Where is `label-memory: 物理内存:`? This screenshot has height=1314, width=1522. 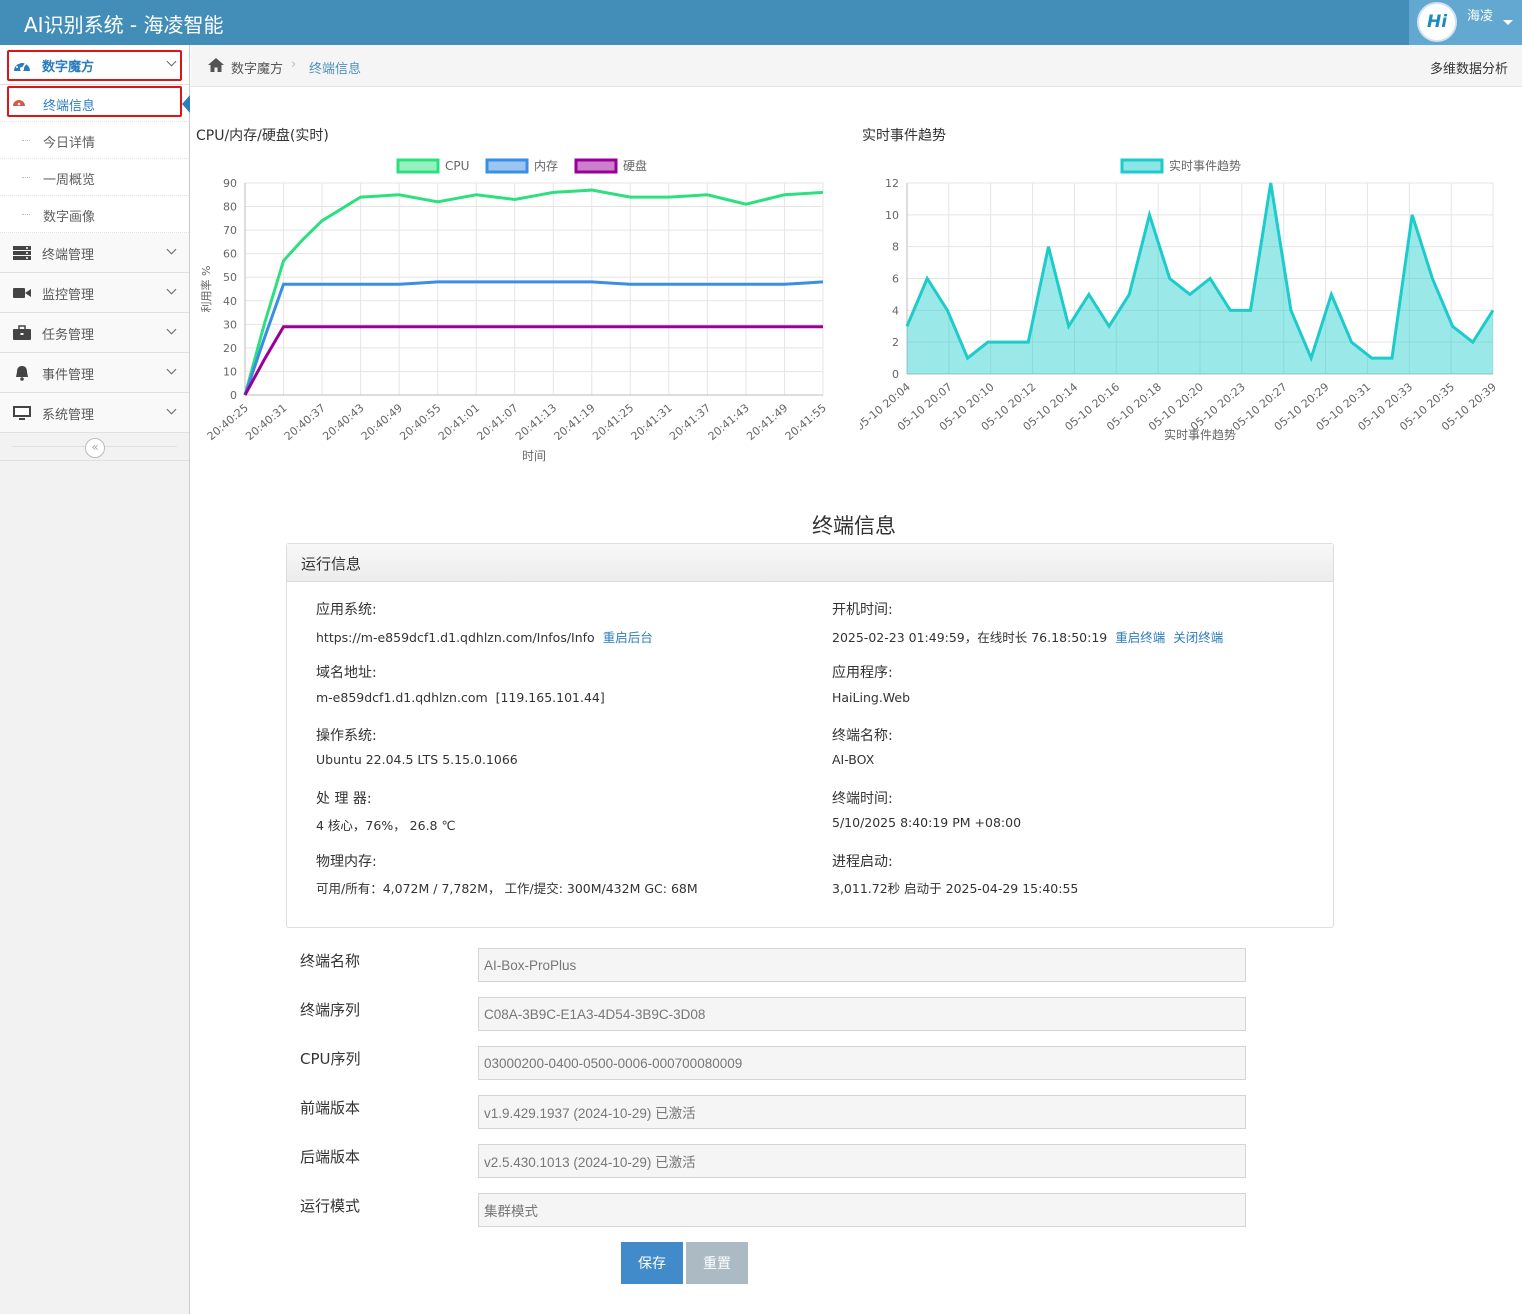 label-memory: 物理内存: is located at coordinates (346, 862).